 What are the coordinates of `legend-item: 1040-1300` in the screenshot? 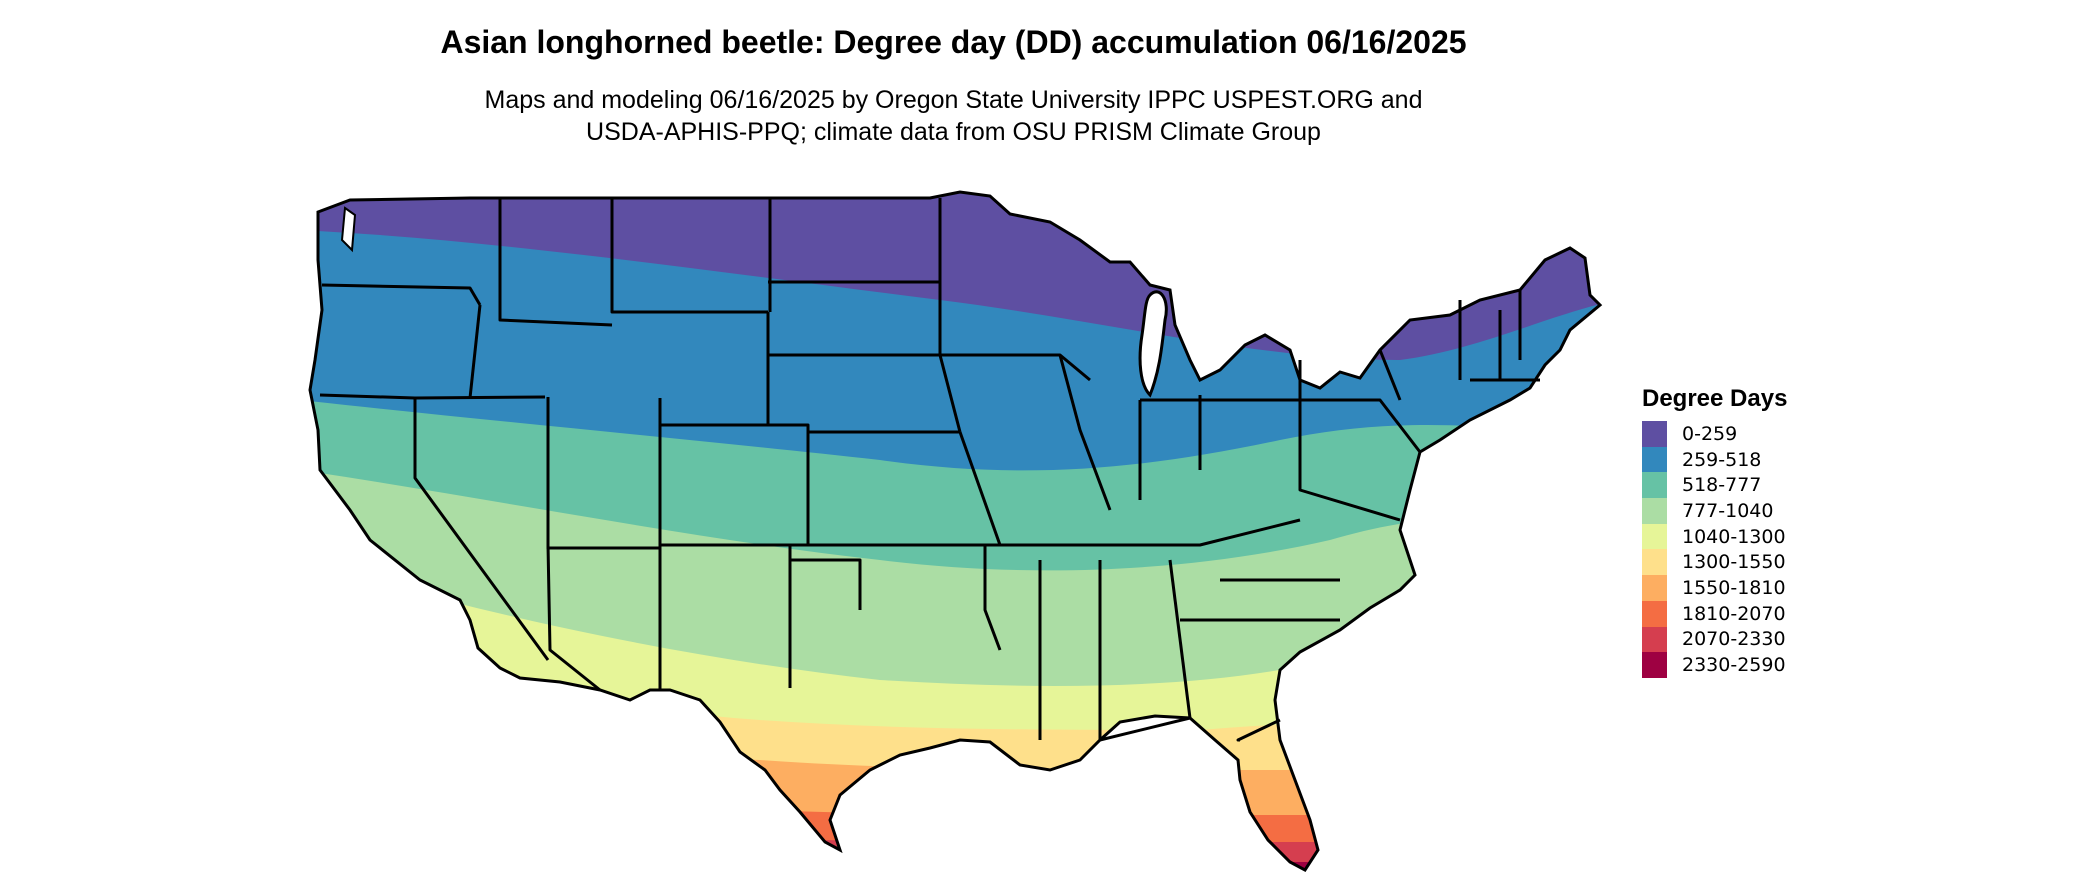 It's located at (1714, 536).